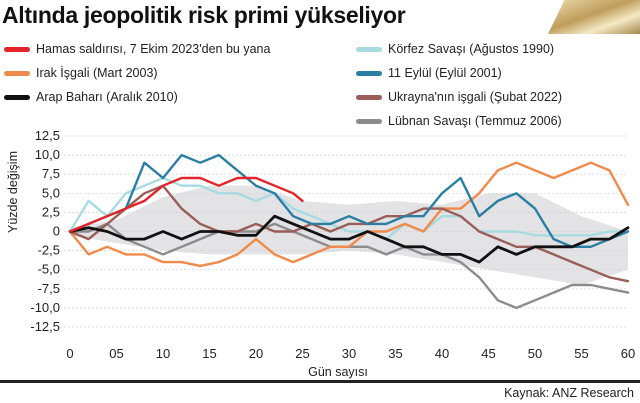 The height and width of the screenshot is (403, 640). What do you see at coordinates (320, 381) in the screenshot?
I see `bottom-rule` at bounding box center [320, 381].